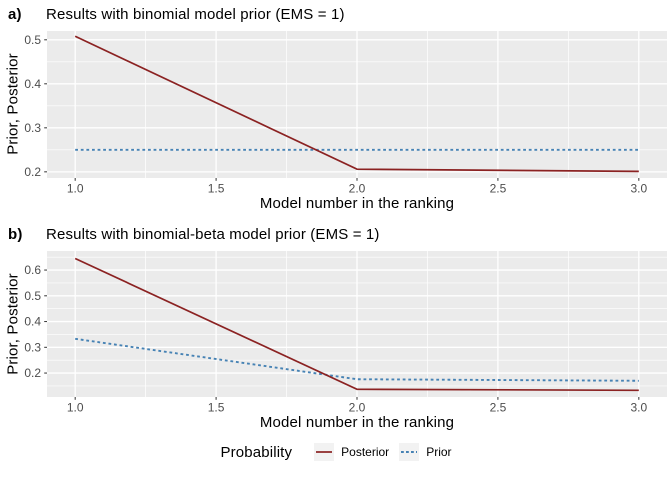 The image size is (672, 480). What do you see at coordinates (357, 422) in the screenshot?
I see `panel-b-x-axis-title: Model number in the ranking` at bounding box center [357, 422].